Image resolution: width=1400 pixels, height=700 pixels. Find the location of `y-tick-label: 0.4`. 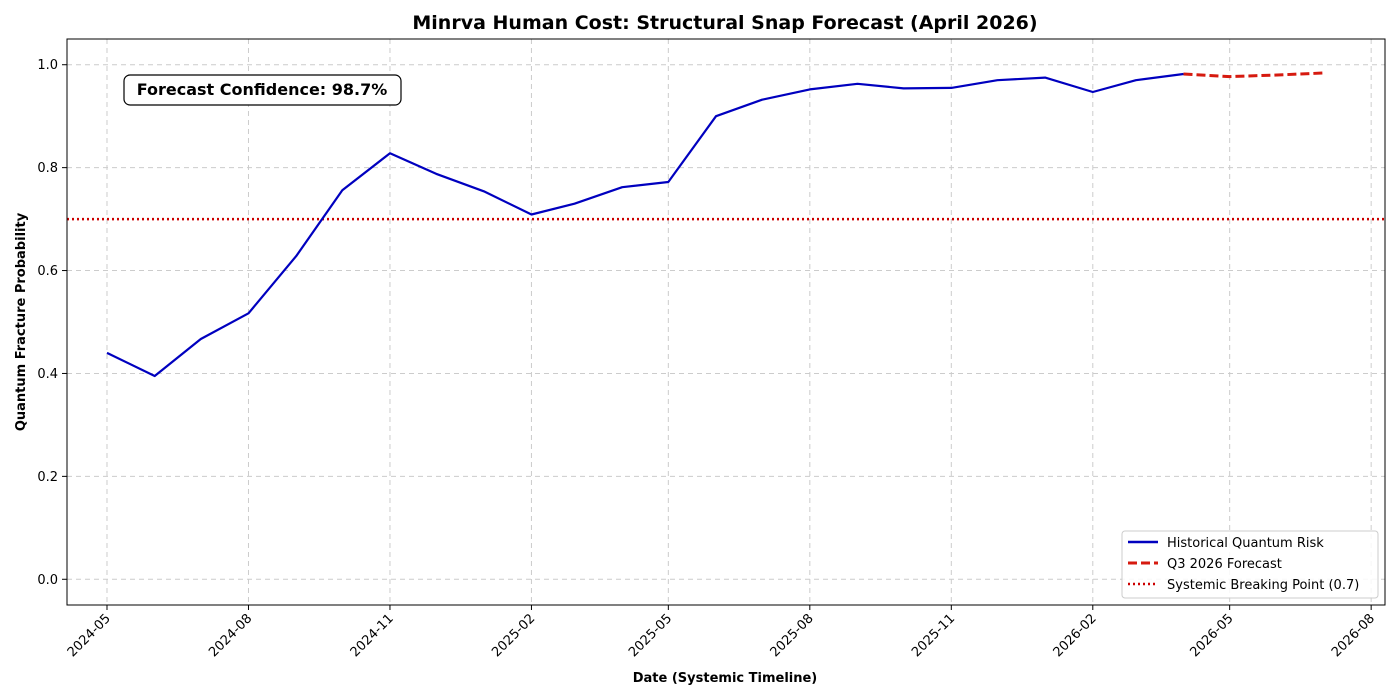

y-tick-label: 0.4 is located at coordinates (47, 374).